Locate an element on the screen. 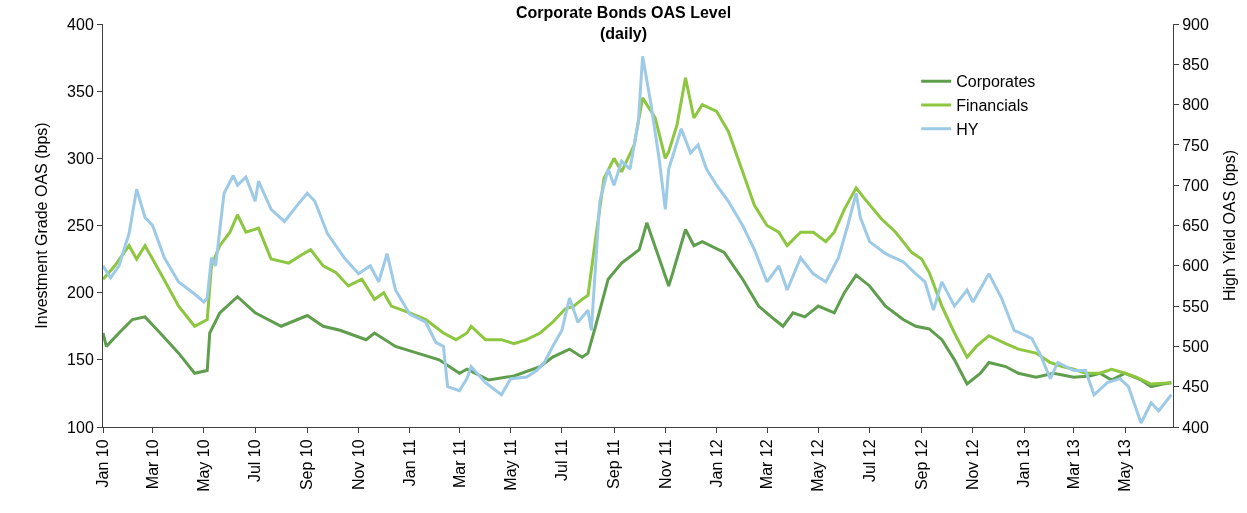 The image size is (1247, 513). x-tick-label: May 10 is located at coordinates (204, 465).